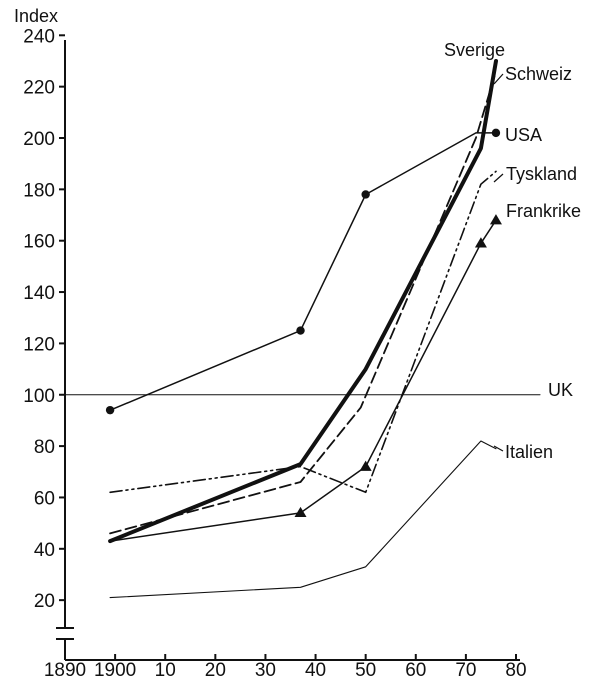  What do you see at coordinates (474, 50) in the screenshot?
I see `series-label-sverige: Sverige` at bounding box center [474, 50].